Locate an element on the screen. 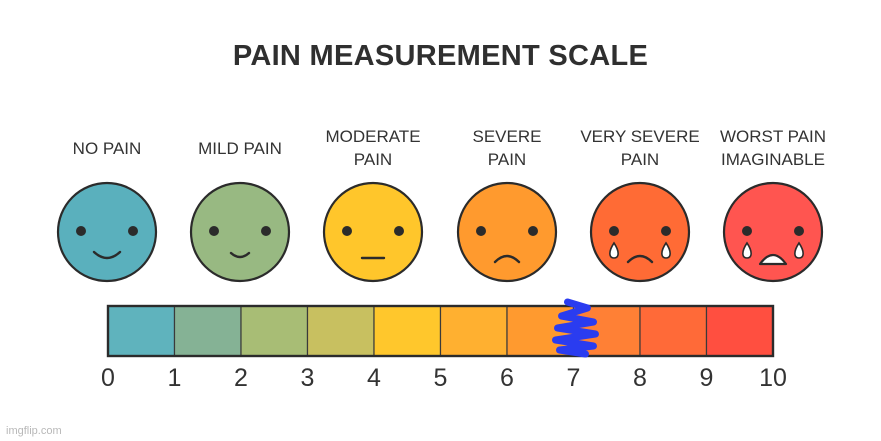 Image resolution: width=881 pixels, height=441 pixels. face-label-line: MILD PAIN is located at coordinates (240, 148).